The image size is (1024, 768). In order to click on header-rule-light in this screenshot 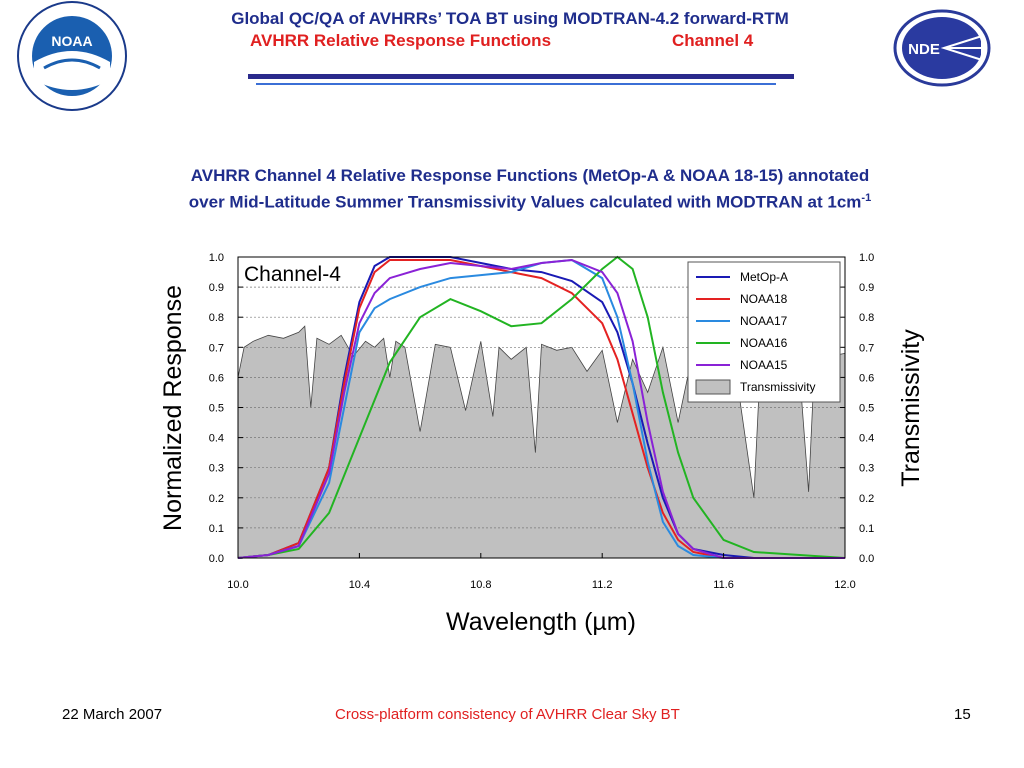, I will do `click(516, 84)`.